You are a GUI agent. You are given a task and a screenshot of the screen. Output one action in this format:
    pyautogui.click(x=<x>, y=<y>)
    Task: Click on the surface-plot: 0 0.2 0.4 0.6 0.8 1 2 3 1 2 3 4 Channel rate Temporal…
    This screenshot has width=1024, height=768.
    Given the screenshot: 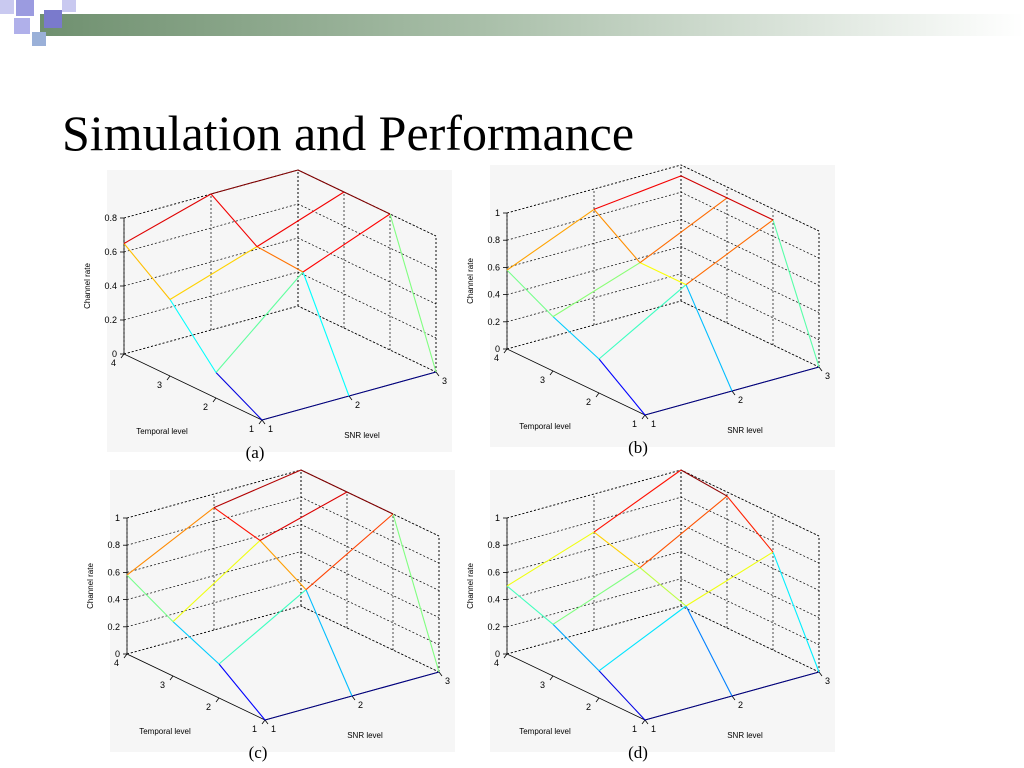 What is the action you would take?
    pyautogui.click(x=267, y=315)
    